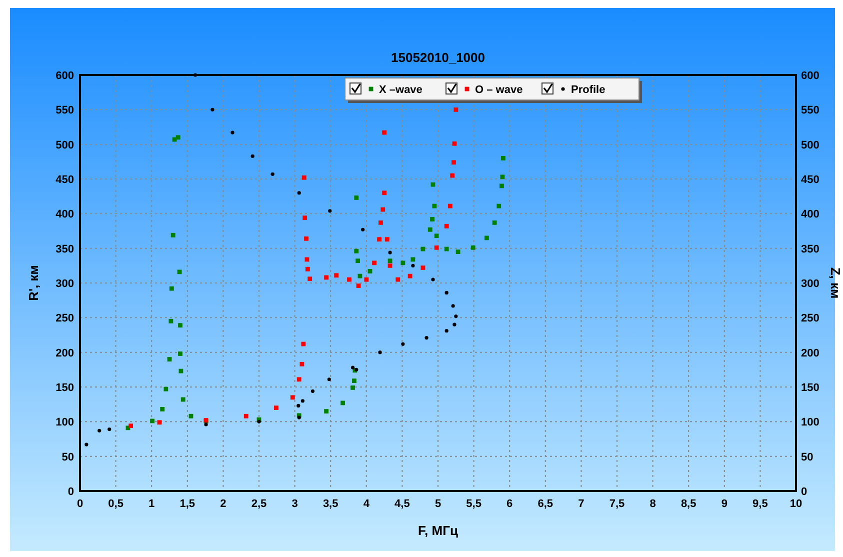  I want to click on y-tick-label: 450, so click(65, 180).